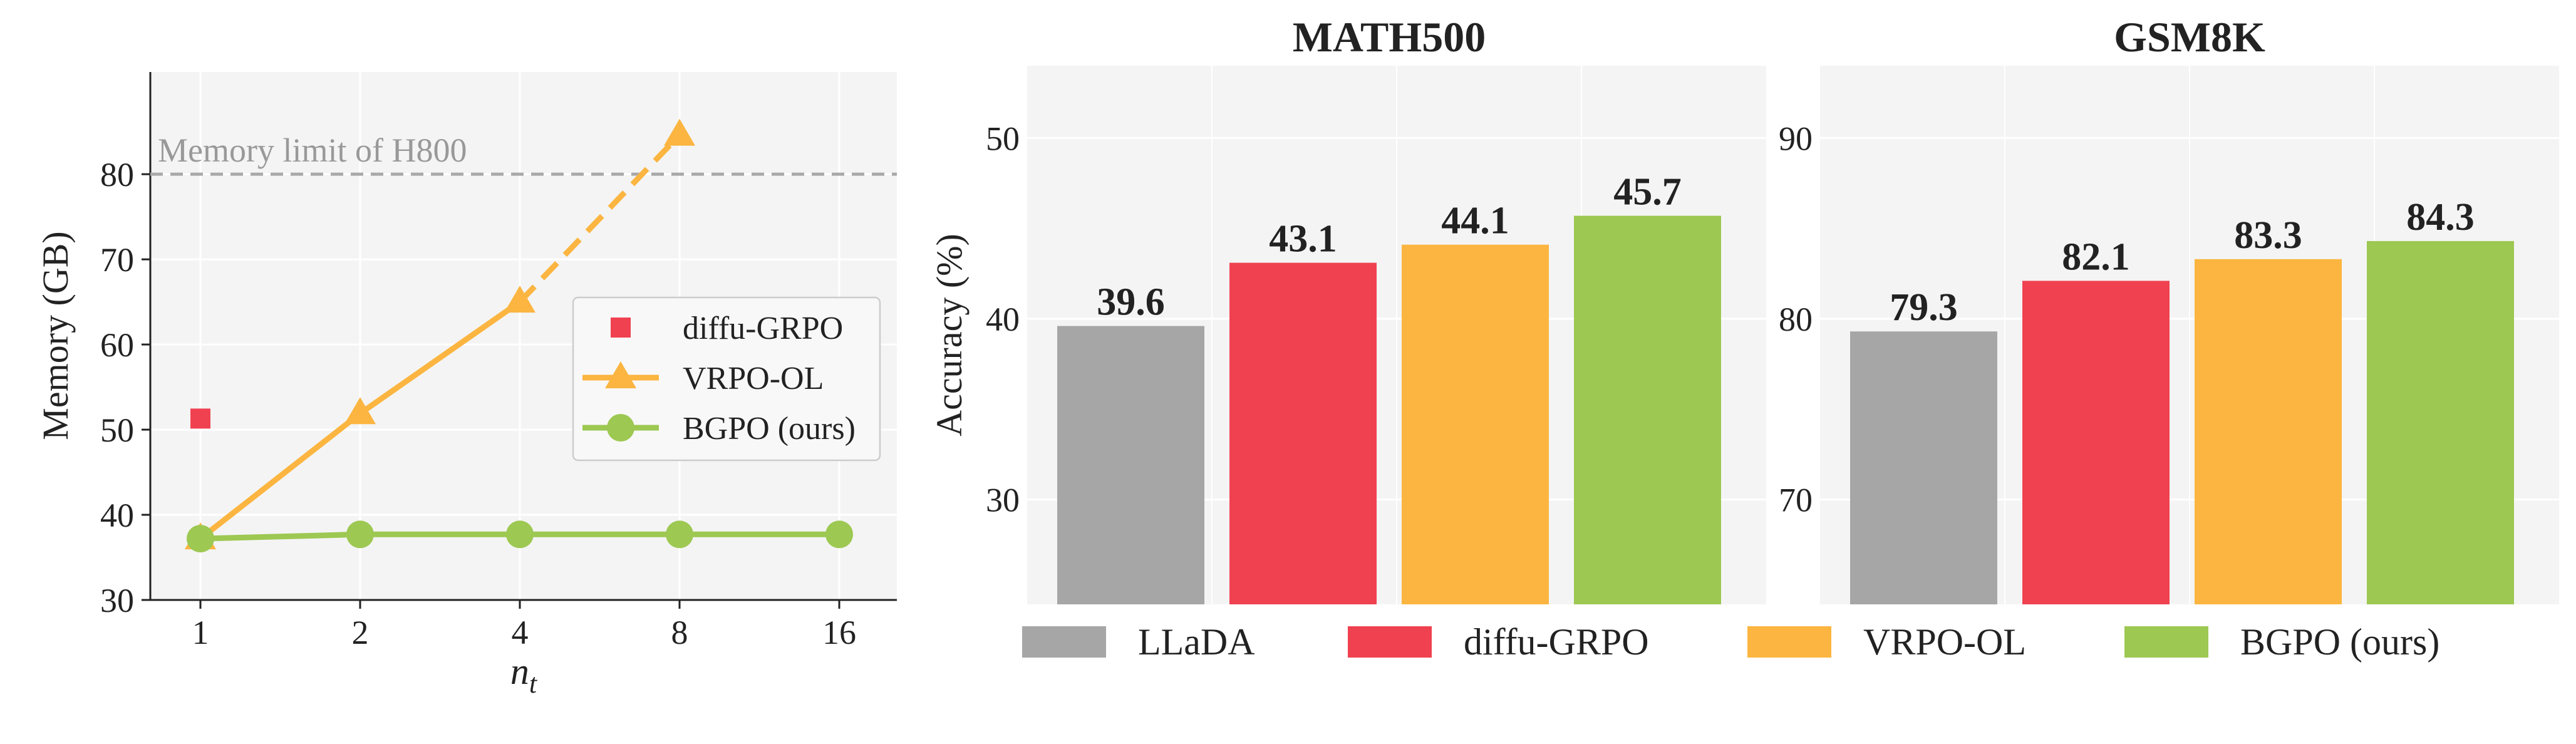  What do you see at coordinates (2268, 235) in the screenshot?
I see `p3-data-label: 83.3` at bounding box center [2268, 235].